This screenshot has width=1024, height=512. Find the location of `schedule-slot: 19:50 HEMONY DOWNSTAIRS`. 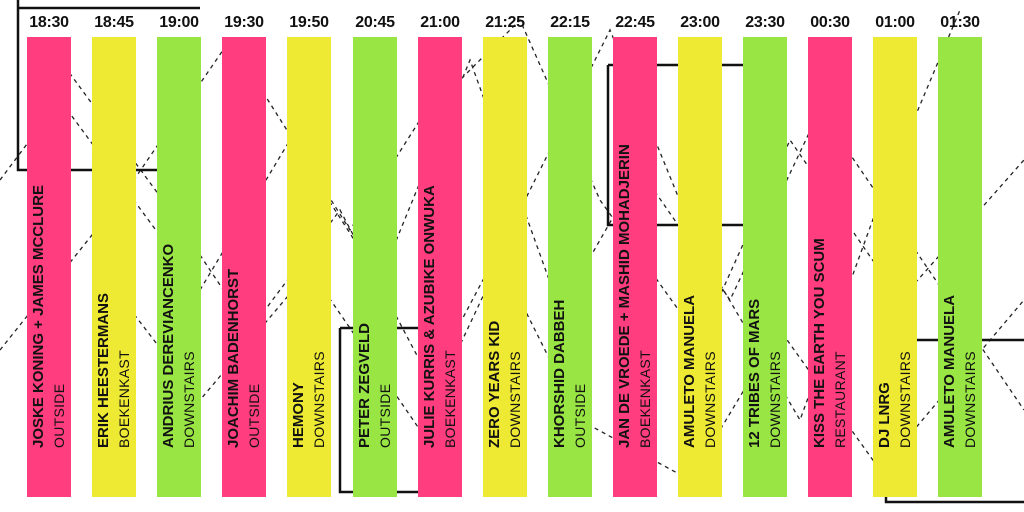

schedule-slot: 19:50 HEMONY DOWNSTAIRS is located at coordinates (309, 248).